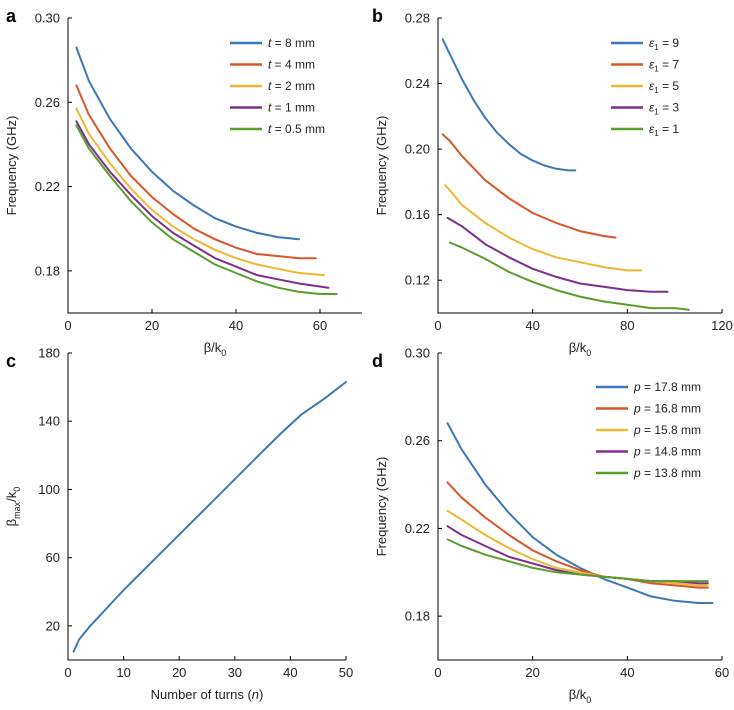 This screenshot has width=734, height=710. I want to click on legend-entry: t = 4 mm, so click(291, 65).